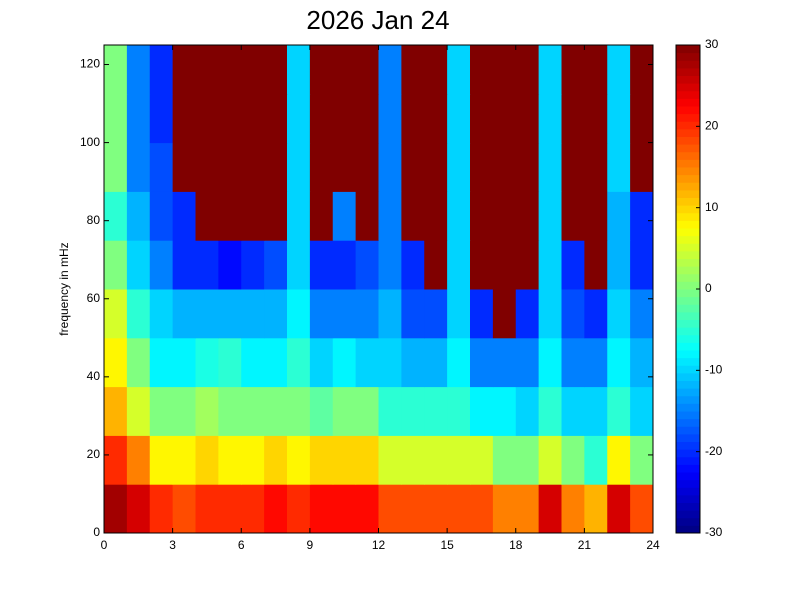 The image size is (801, 600). What do you see at coordinates (94, 298) in the screenshot?
I see `y-tick-label: 60` at bounding box center [94, 298].